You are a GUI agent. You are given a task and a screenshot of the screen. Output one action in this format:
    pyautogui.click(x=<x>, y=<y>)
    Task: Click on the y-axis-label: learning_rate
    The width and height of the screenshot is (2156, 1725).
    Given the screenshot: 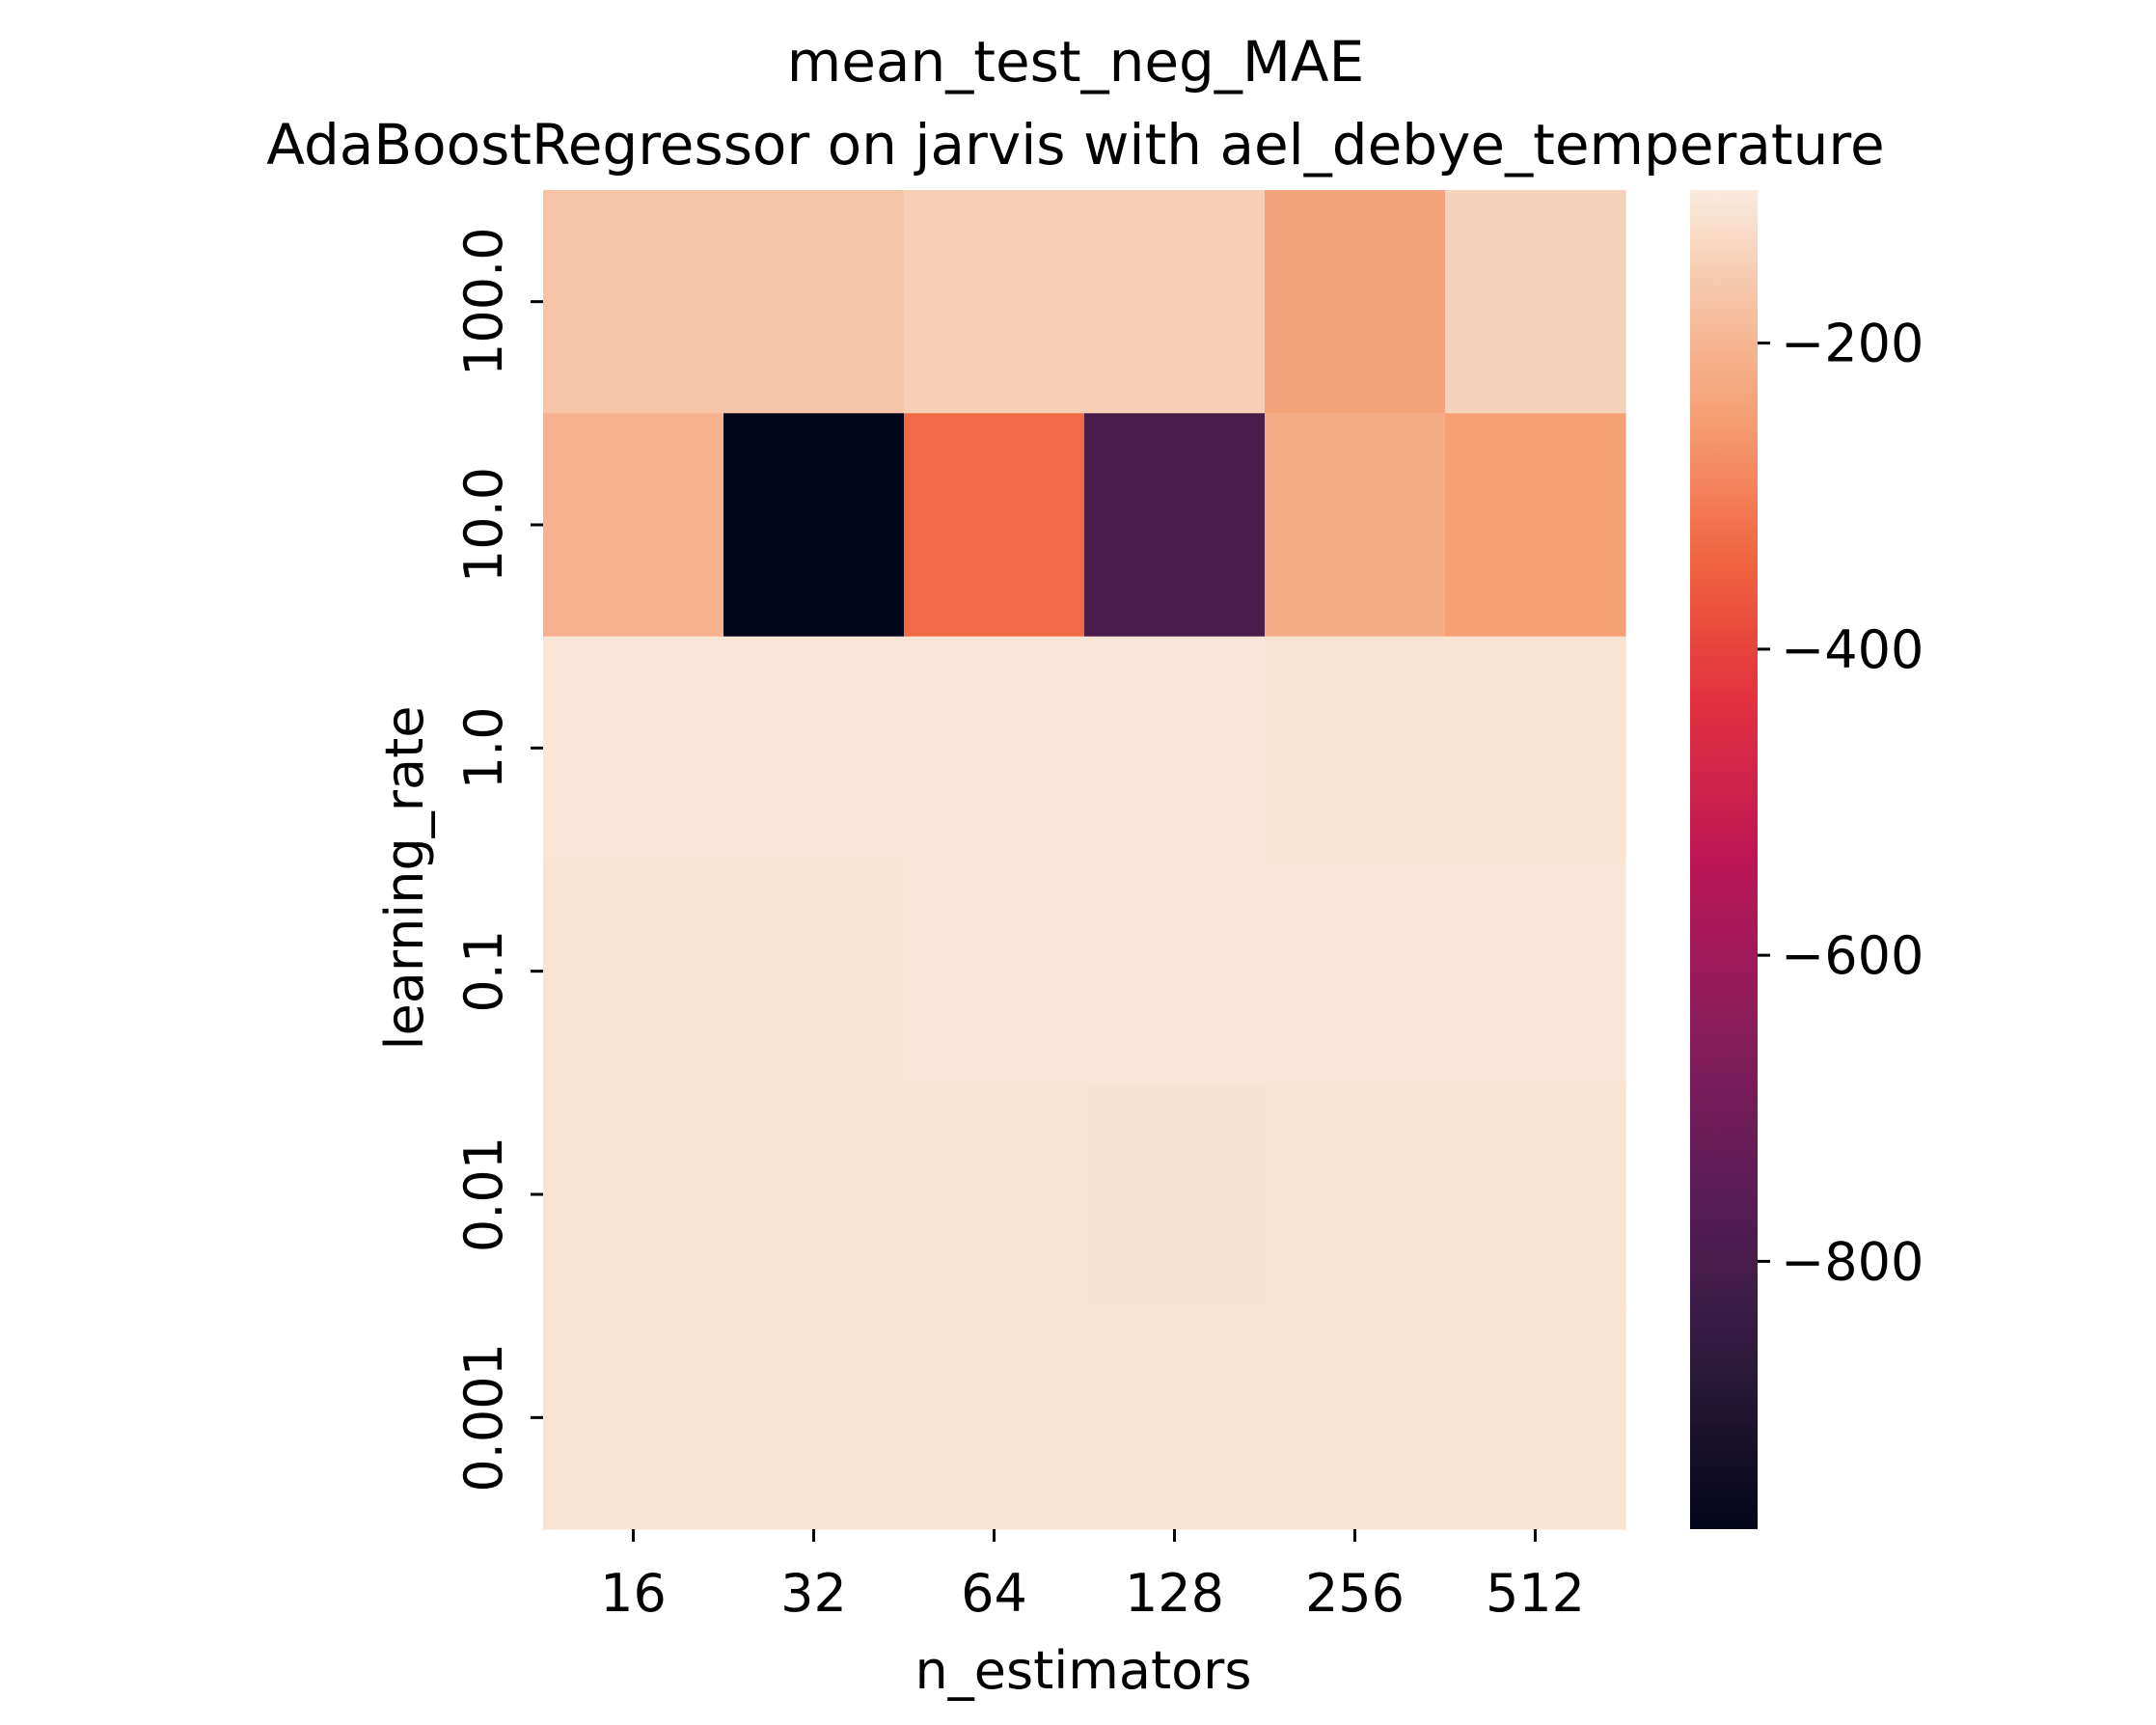 What is the action you would take?
    pyautogui.click(x=404, y=879)
    